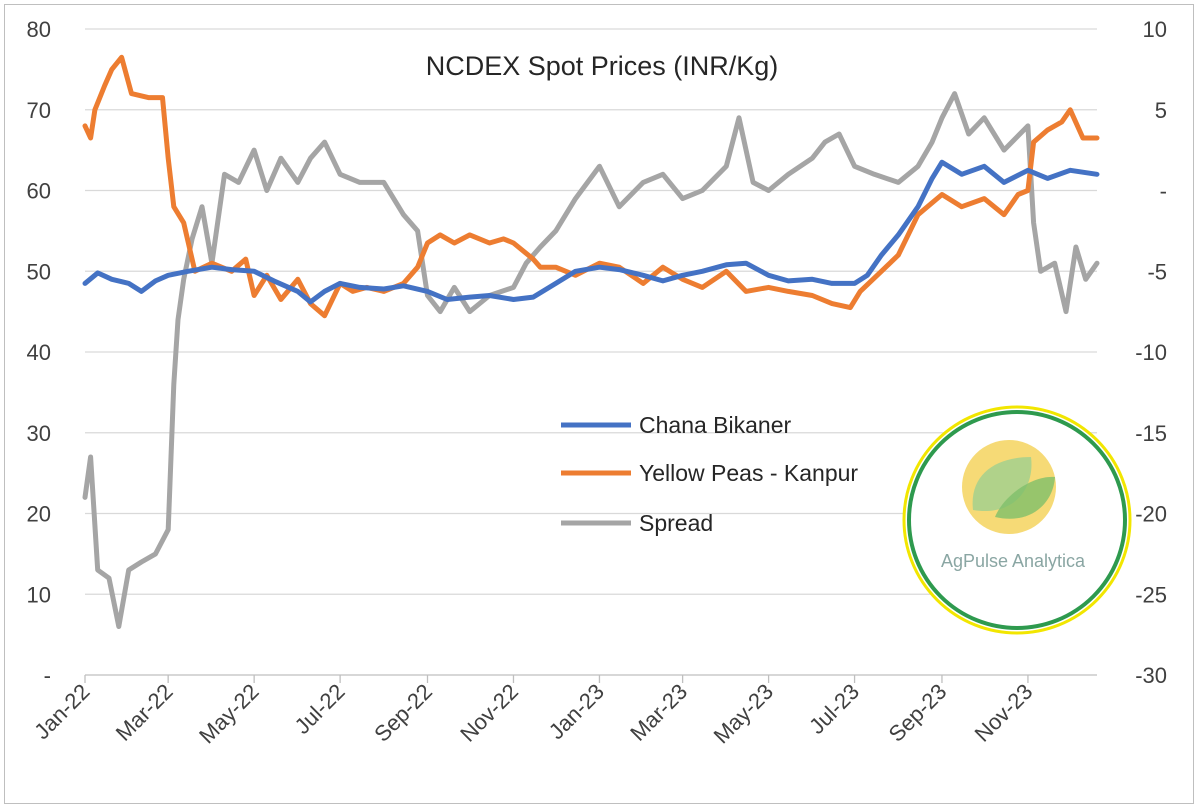 The image size is (1200, 810). What do you see at coordinates (39, 191) in the screenshot?
I see `y-left-tick-label: 60` at bounding box center [39, 191].